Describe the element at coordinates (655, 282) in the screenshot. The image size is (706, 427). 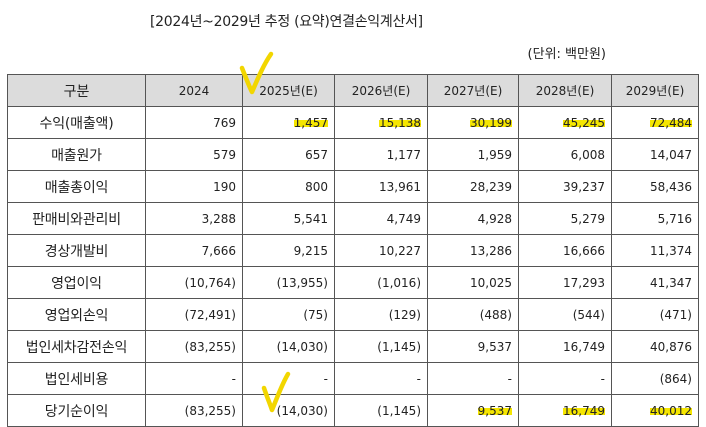
I see `table-cell: 41,347` at that location.